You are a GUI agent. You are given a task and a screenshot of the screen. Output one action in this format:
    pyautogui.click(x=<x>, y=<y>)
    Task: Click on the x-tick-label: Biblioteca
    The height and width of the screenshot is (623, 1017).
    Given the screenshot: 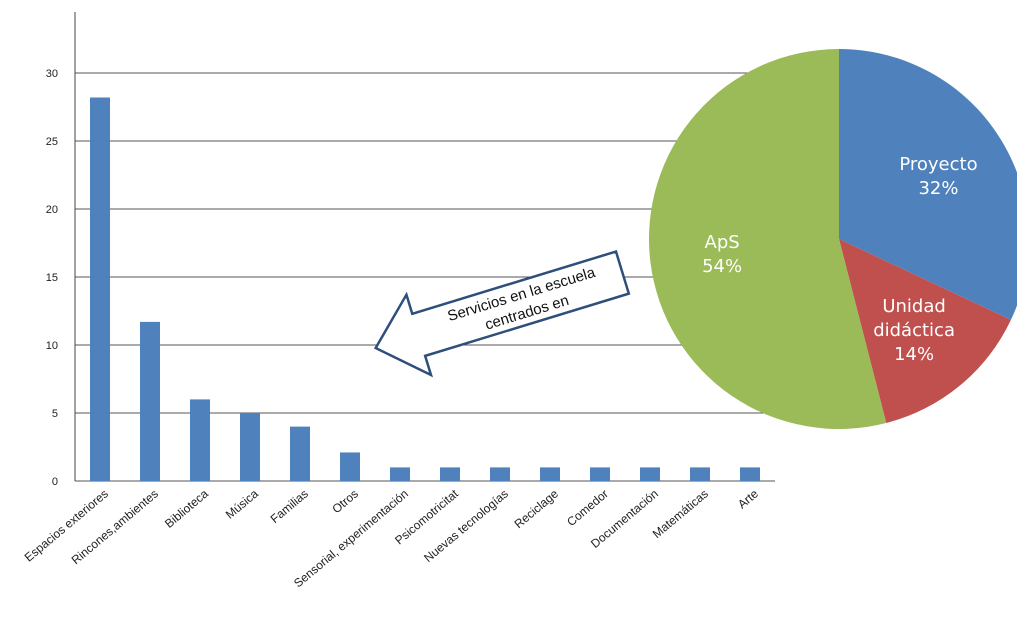 What is the action you would take?
    pyautogui.click(x=186, y=508)
    